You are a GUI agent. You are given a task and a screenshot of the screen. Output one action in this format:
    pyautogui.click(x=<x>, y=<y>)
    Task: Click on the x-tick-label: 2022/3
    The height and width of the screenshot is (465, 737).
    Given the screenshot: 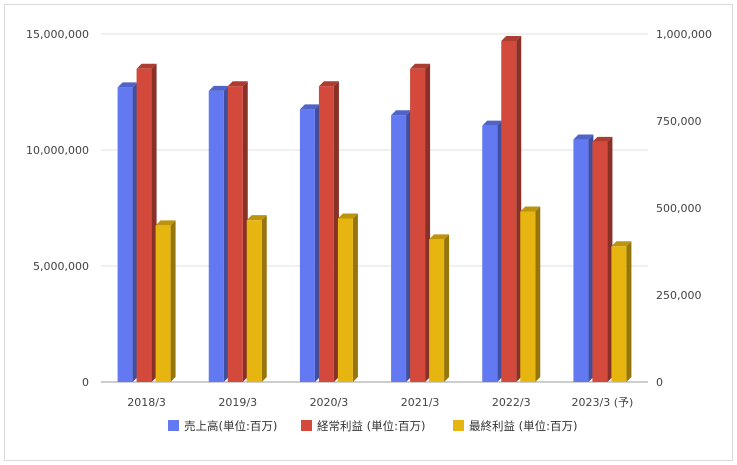 What is the action you would take?
    pyautogui.click(x=511, y=402)
    